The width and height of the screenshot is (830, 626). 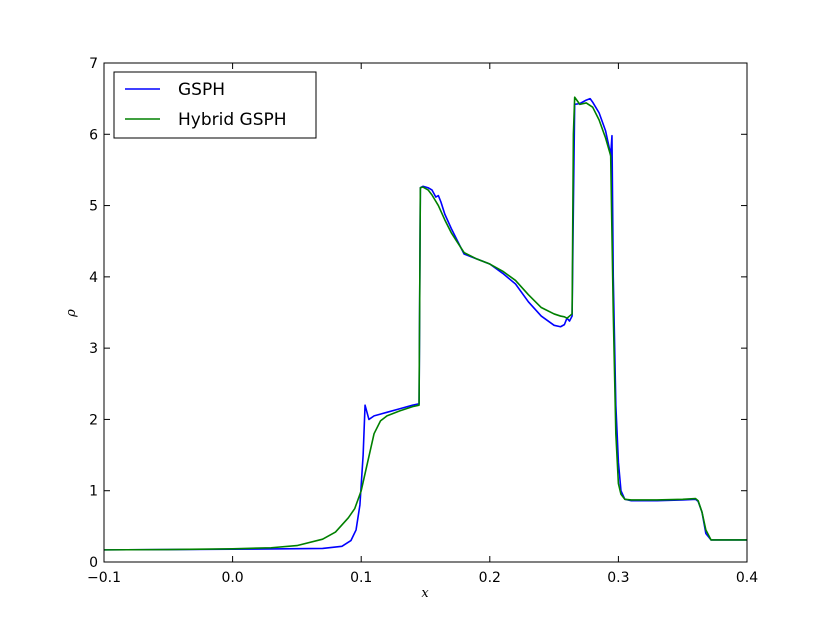 I want to click on x-tick-label: 0.3, so click(x=618, y=578).